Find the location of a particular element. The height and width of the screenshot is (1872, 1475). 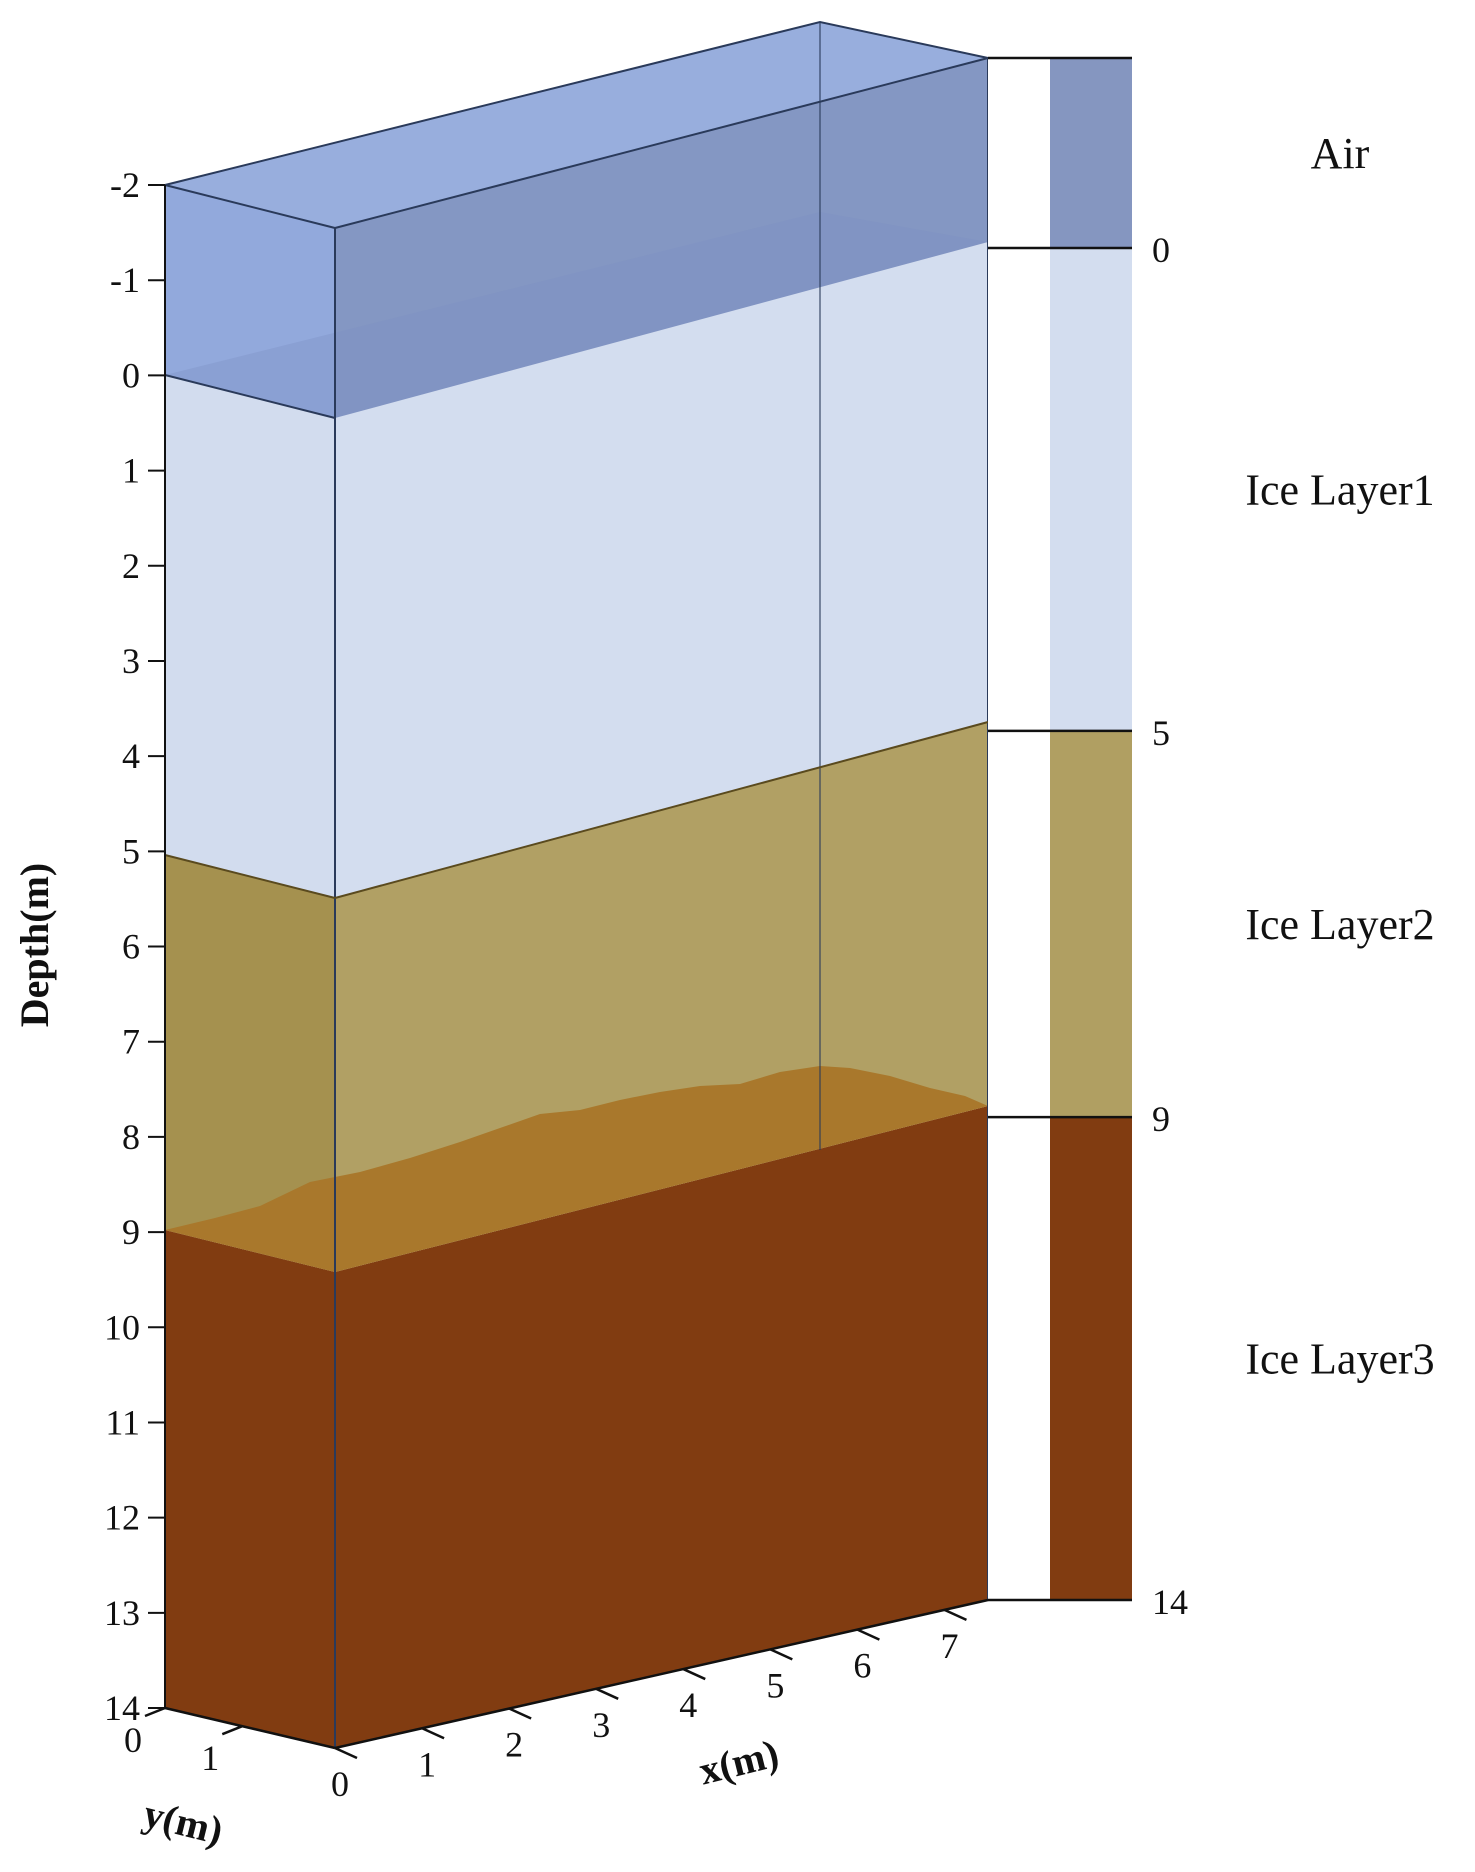

depth-tick-label: 2 is located at coordinates (131, 566).